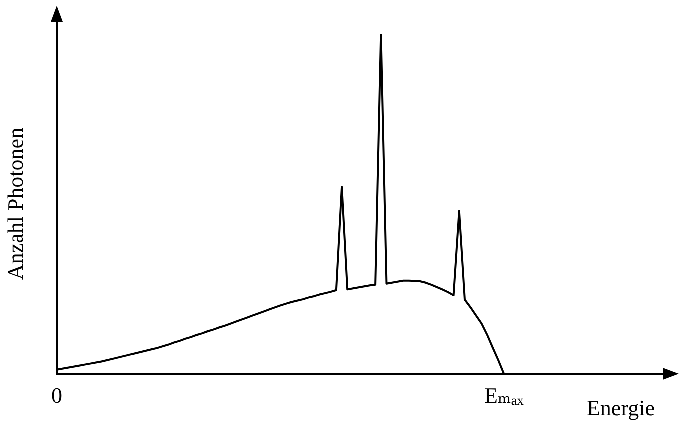  Describe the element at coordinates (15, 204) in the screenshot. I see `y-axis-title: Anzahl Photonen` at that location.